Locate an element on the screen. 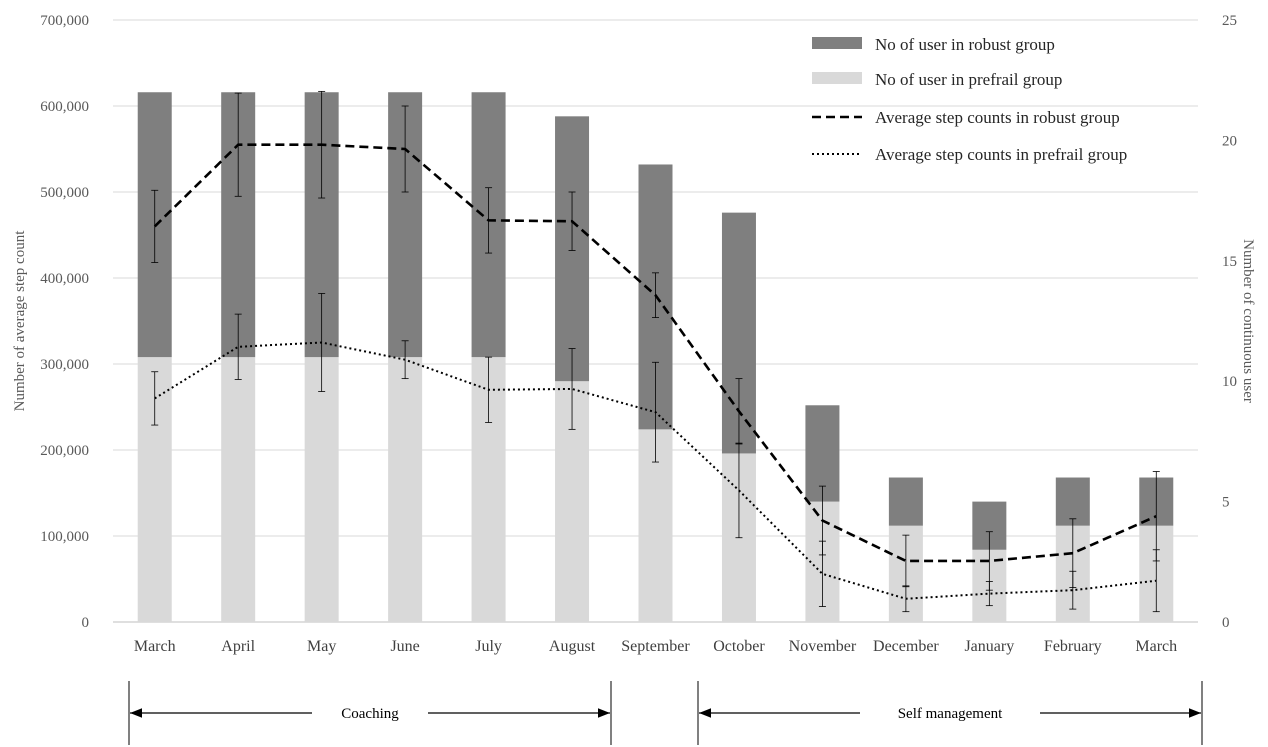 Image resolution: width=1268 pixels, height=747 pixels. y-left-axis-title: Number of average step count is located at coordinates (20, 321).